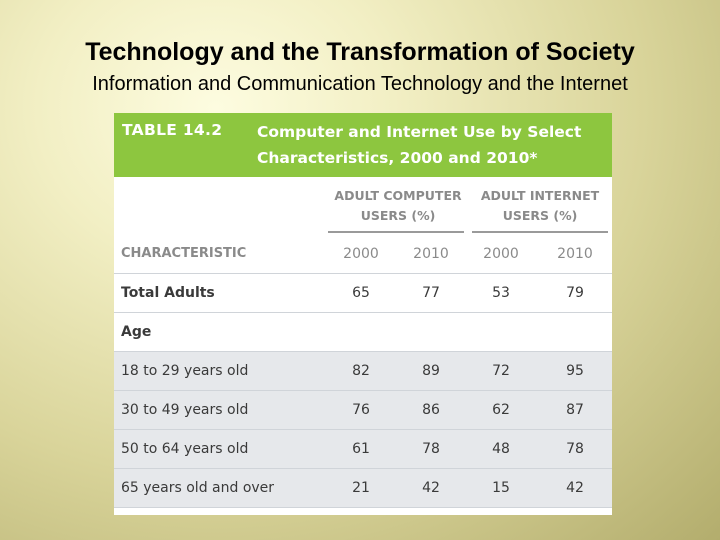  Describe the element at coordinates (185, 449) in the screenshot. I see `row-label: 50 to 64 years old` at that location.